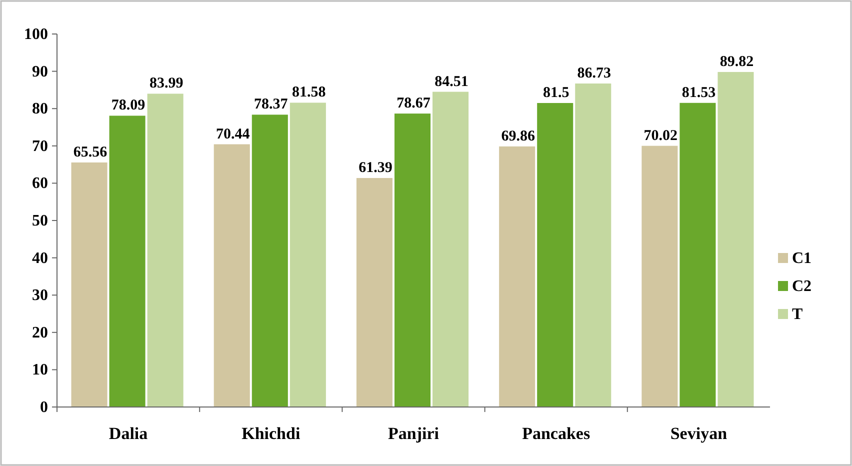 This screenshot has height=466, width=852. What do you see at coordinates (128, 106) in the screenshot?
I see `data-label: 78.09` at bounding box center [128, 106].